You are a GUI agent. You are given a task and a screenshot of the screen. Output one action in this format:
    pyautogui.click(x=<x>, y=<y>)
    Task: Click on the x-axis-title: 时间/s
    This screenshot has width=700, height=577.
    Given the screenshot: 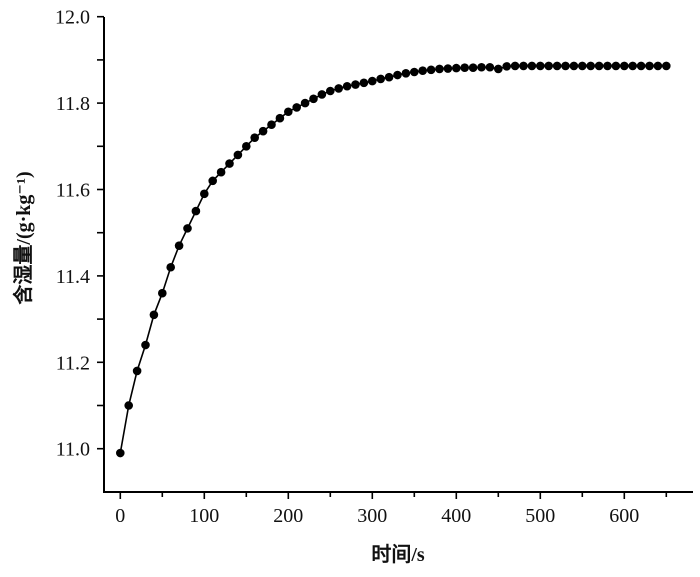 What is the action you would take?
    pyautogui.click(x=398, y=554)
    